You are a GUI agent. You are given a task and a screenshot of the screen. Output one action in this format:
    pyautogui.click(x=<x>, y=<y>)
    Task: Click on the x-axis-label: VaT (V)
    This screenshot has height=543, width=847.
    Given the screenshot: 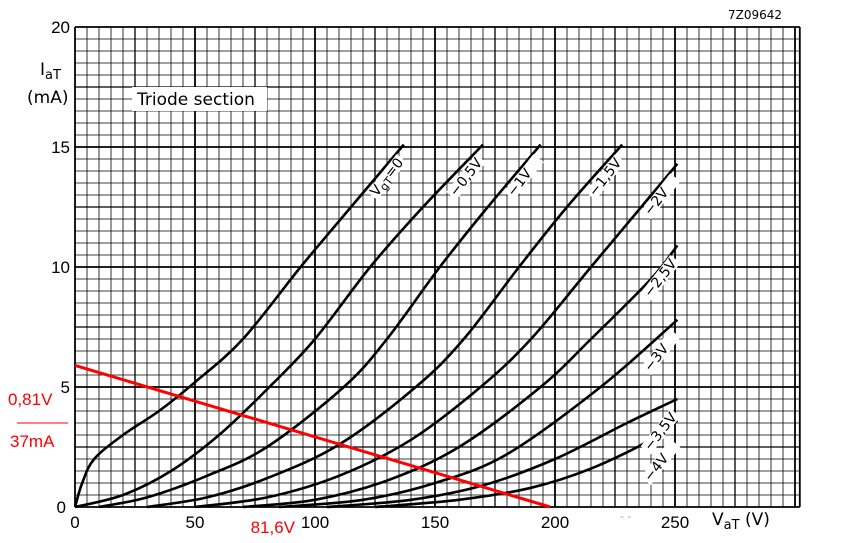 What is the action you would take?
    pyautogui.click(x=741, y=521)
    